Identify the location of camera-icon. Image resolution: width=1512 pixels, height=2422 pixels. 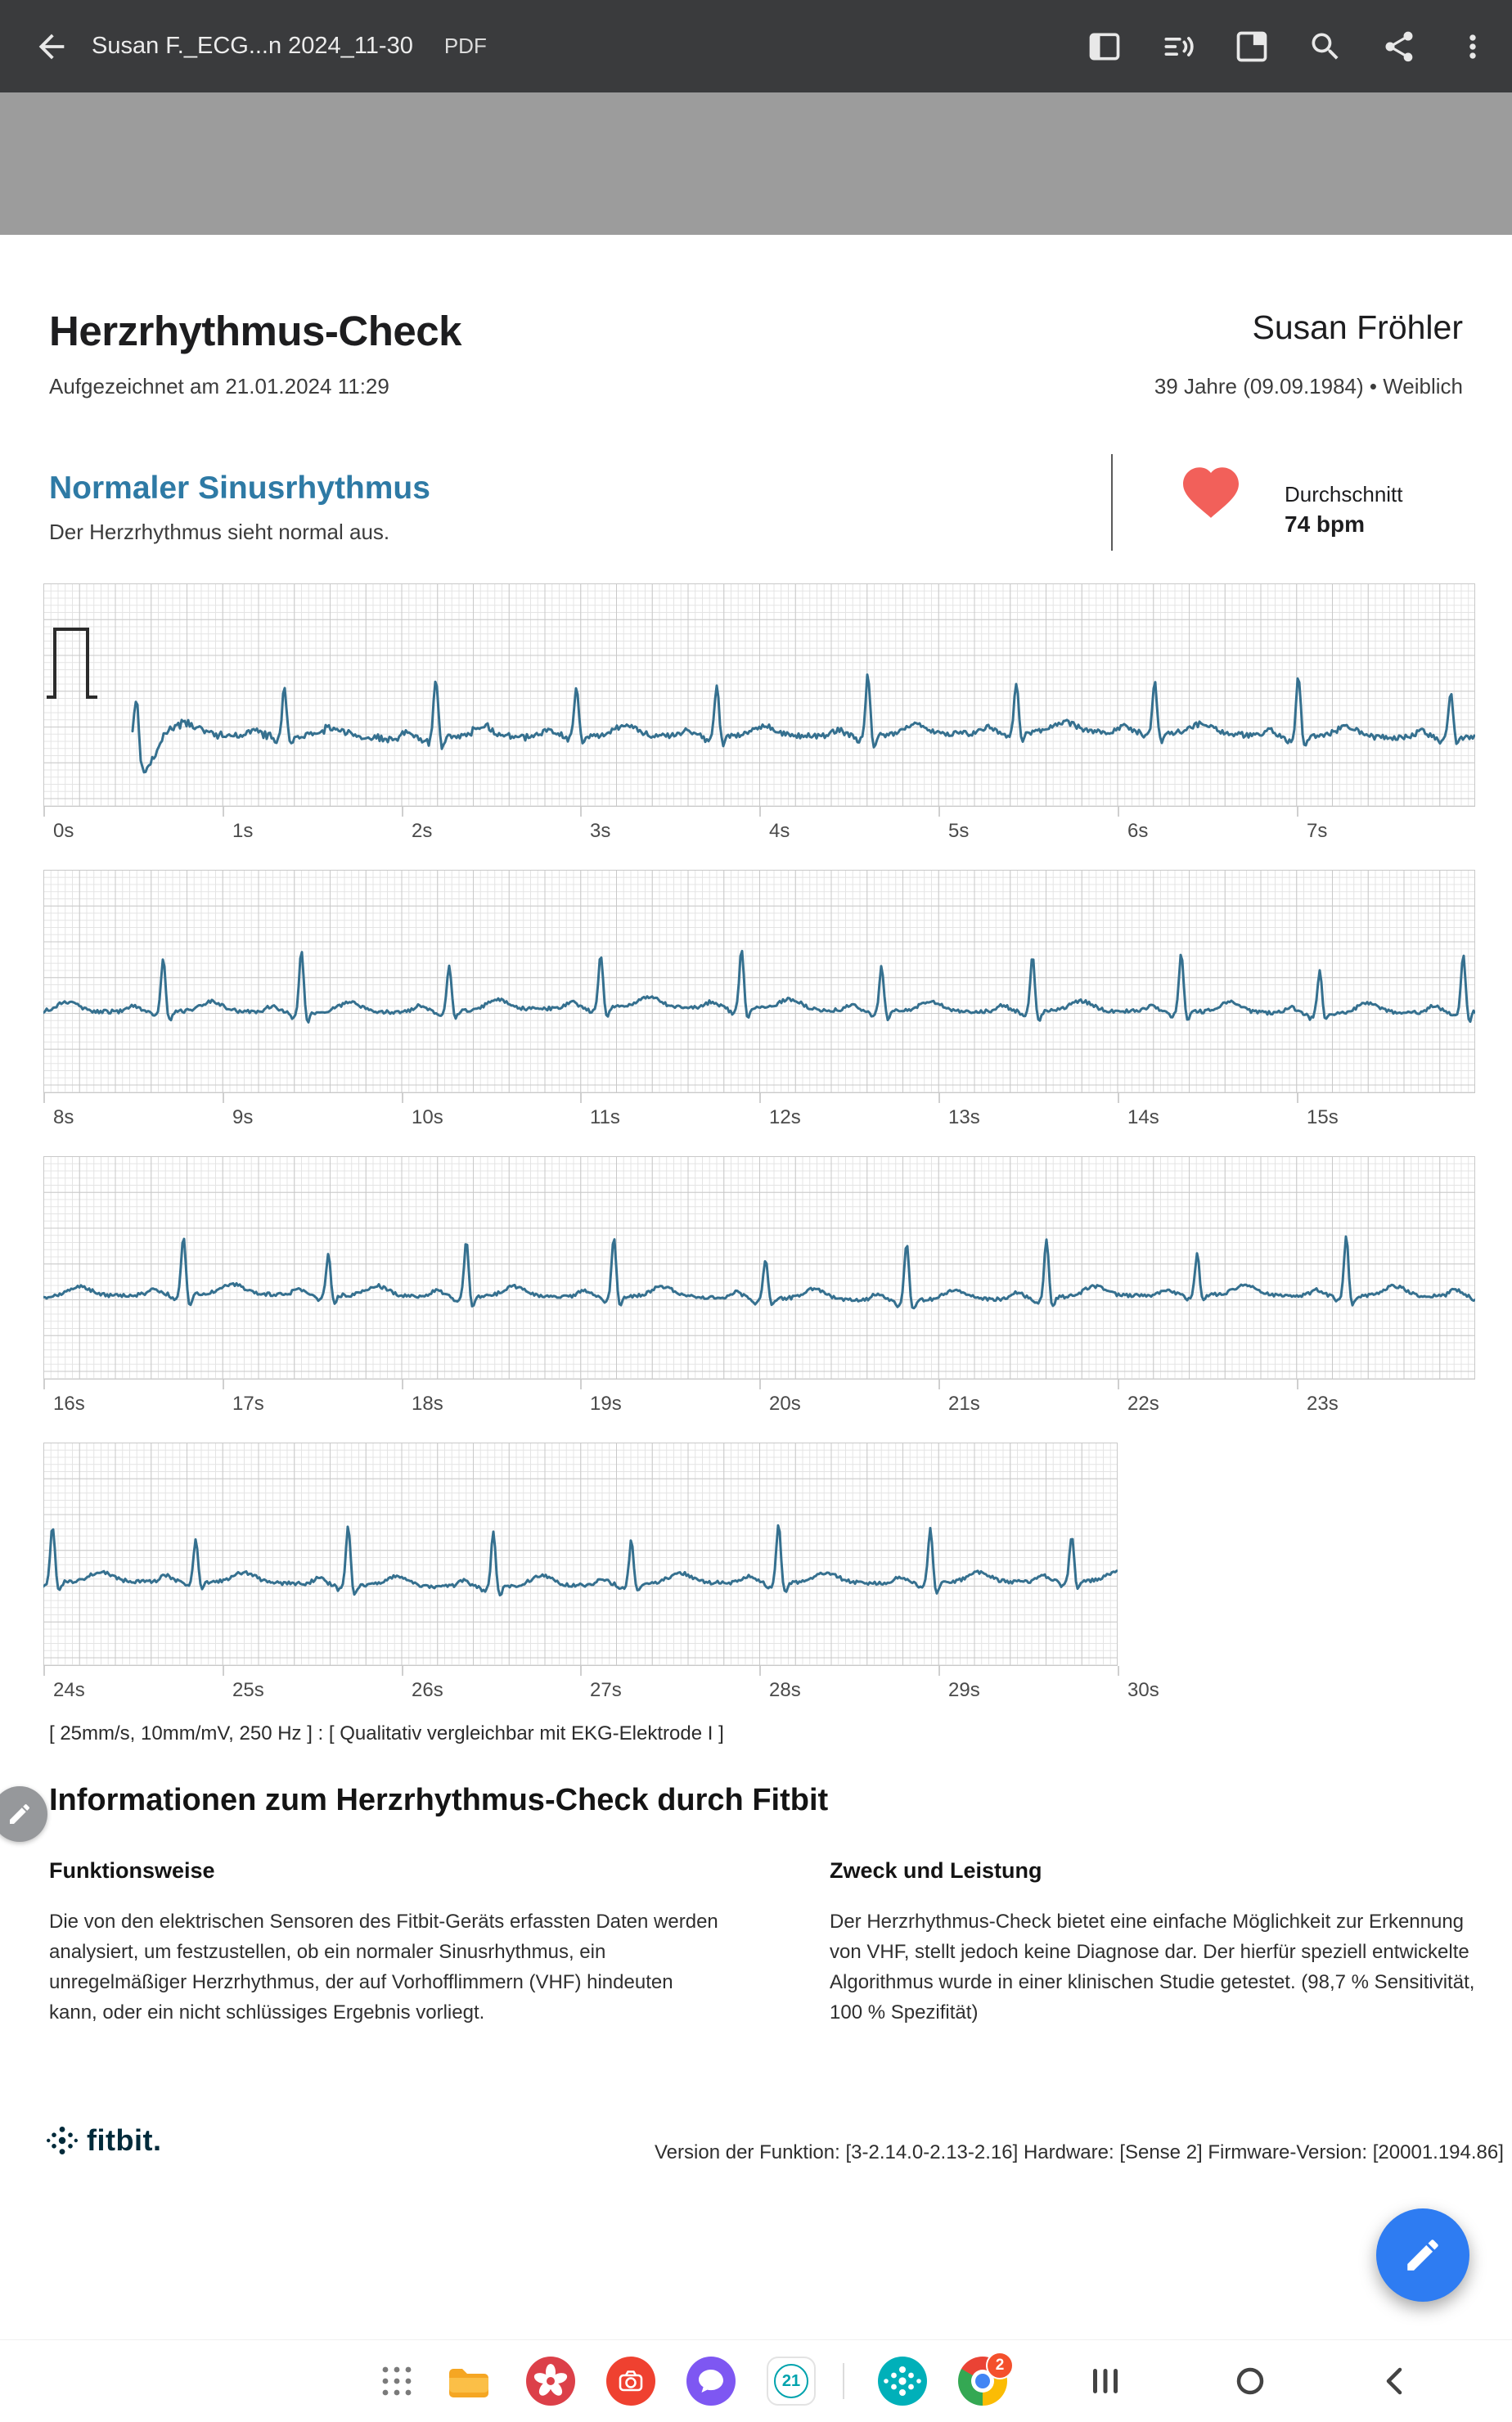
(631, 2381).